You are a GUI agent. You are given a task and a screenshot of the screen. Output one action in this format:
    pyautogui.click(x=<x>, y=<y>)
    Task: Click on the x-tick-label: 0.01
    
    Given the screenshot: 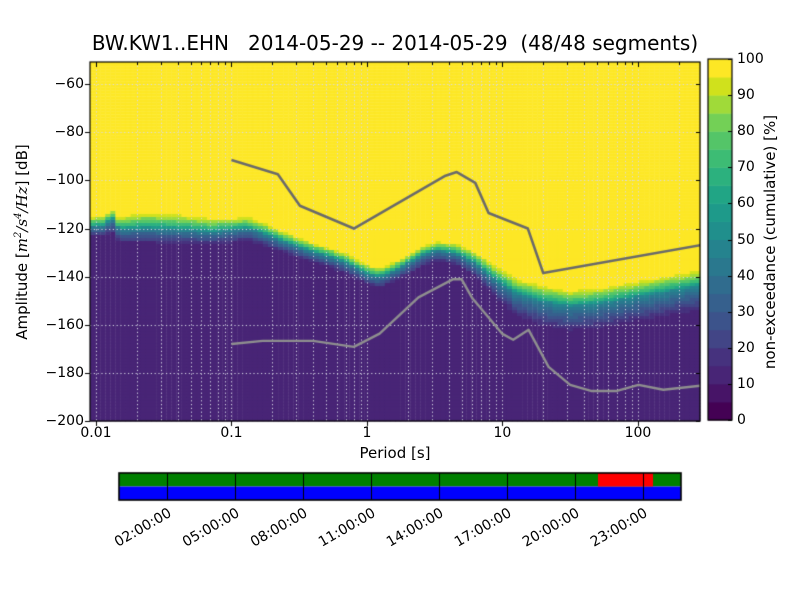 What is the action you would take?
    pyautogui.click(x=96, y=433)
    